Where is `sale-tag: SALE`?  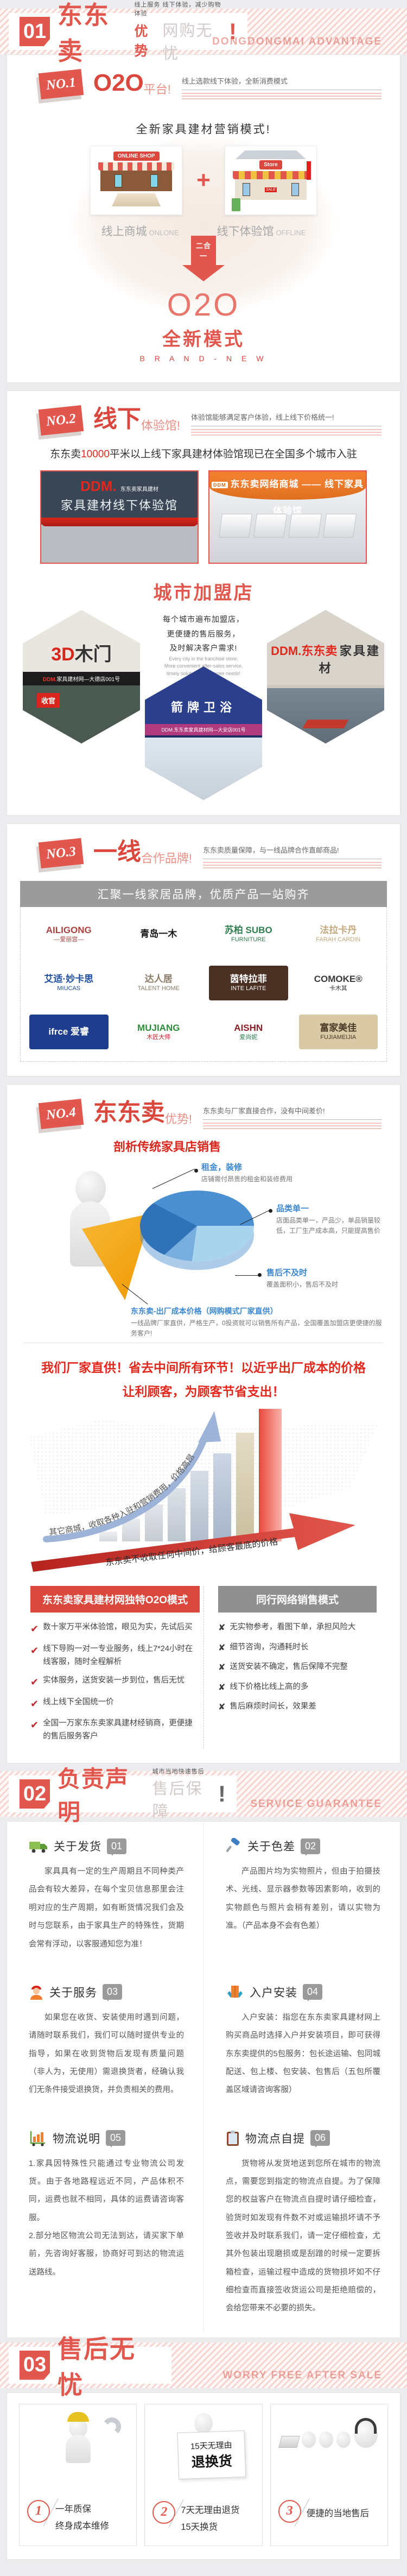
sale-tag: SALE is located at coordinates (270, 190).